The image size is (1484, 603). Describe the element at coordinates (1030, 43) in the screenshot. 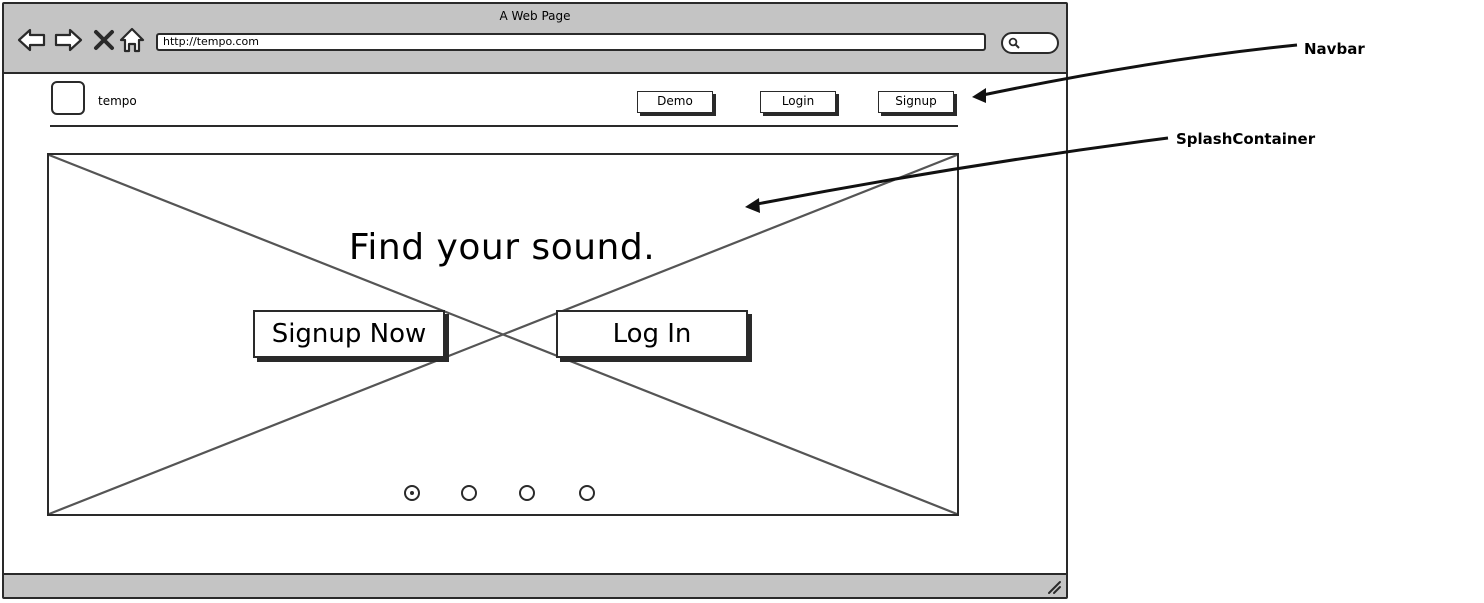

I see `browser-search-field` at that location.